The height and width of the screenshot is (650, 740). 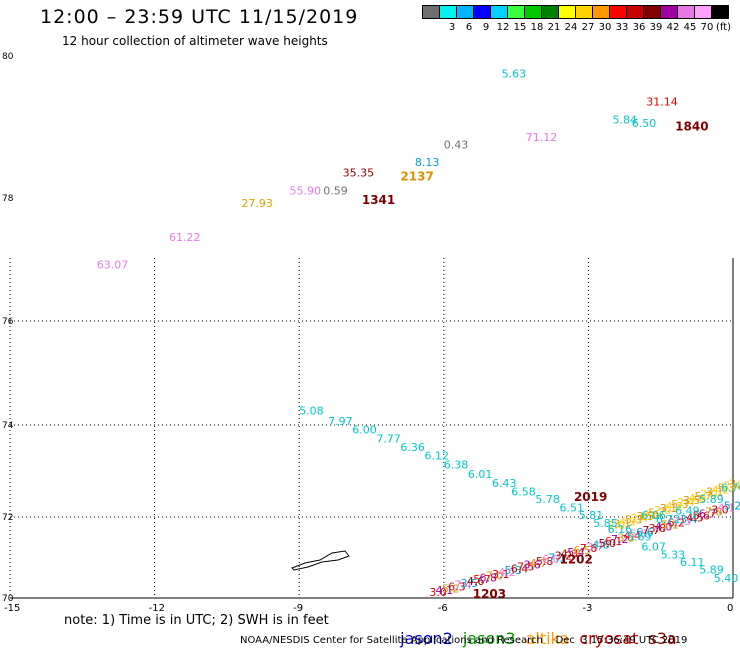 I want to click on wave-height-label: 6.16, so click(x=620, y=529).